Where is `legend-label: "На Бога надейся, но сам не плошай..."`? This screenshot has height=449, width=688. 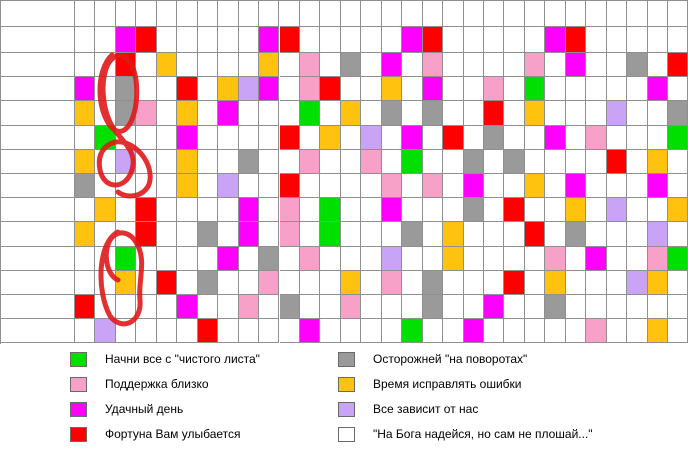
legend-label: "На Бога надейся, но сам не плошай..." is located at coordinates (483, 434).